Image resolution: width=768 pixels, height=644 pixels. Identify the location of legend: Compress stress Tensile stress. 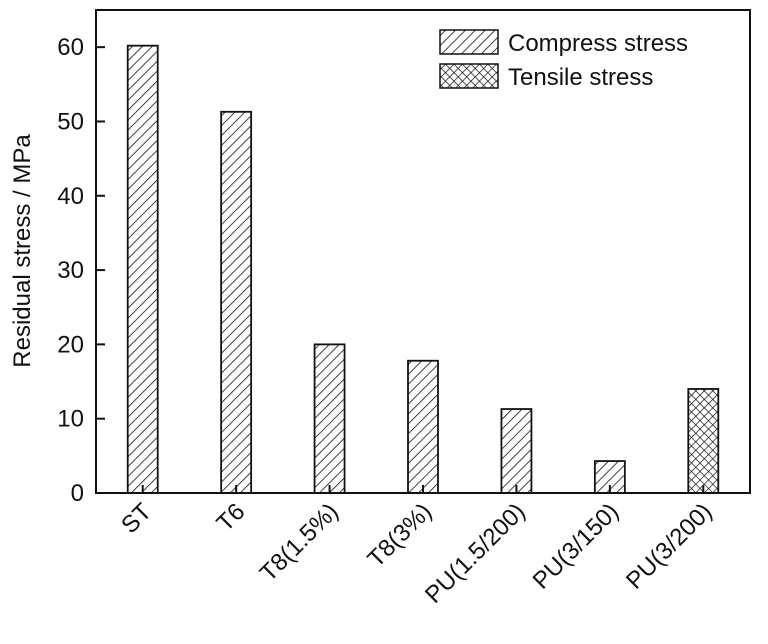
(563, 60).